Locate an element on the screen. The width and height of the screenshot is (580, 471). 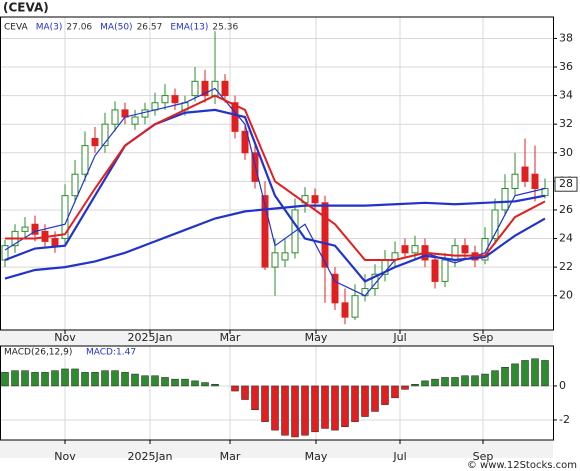
y-tick-label: 20 is located at coordinates (566, 295).